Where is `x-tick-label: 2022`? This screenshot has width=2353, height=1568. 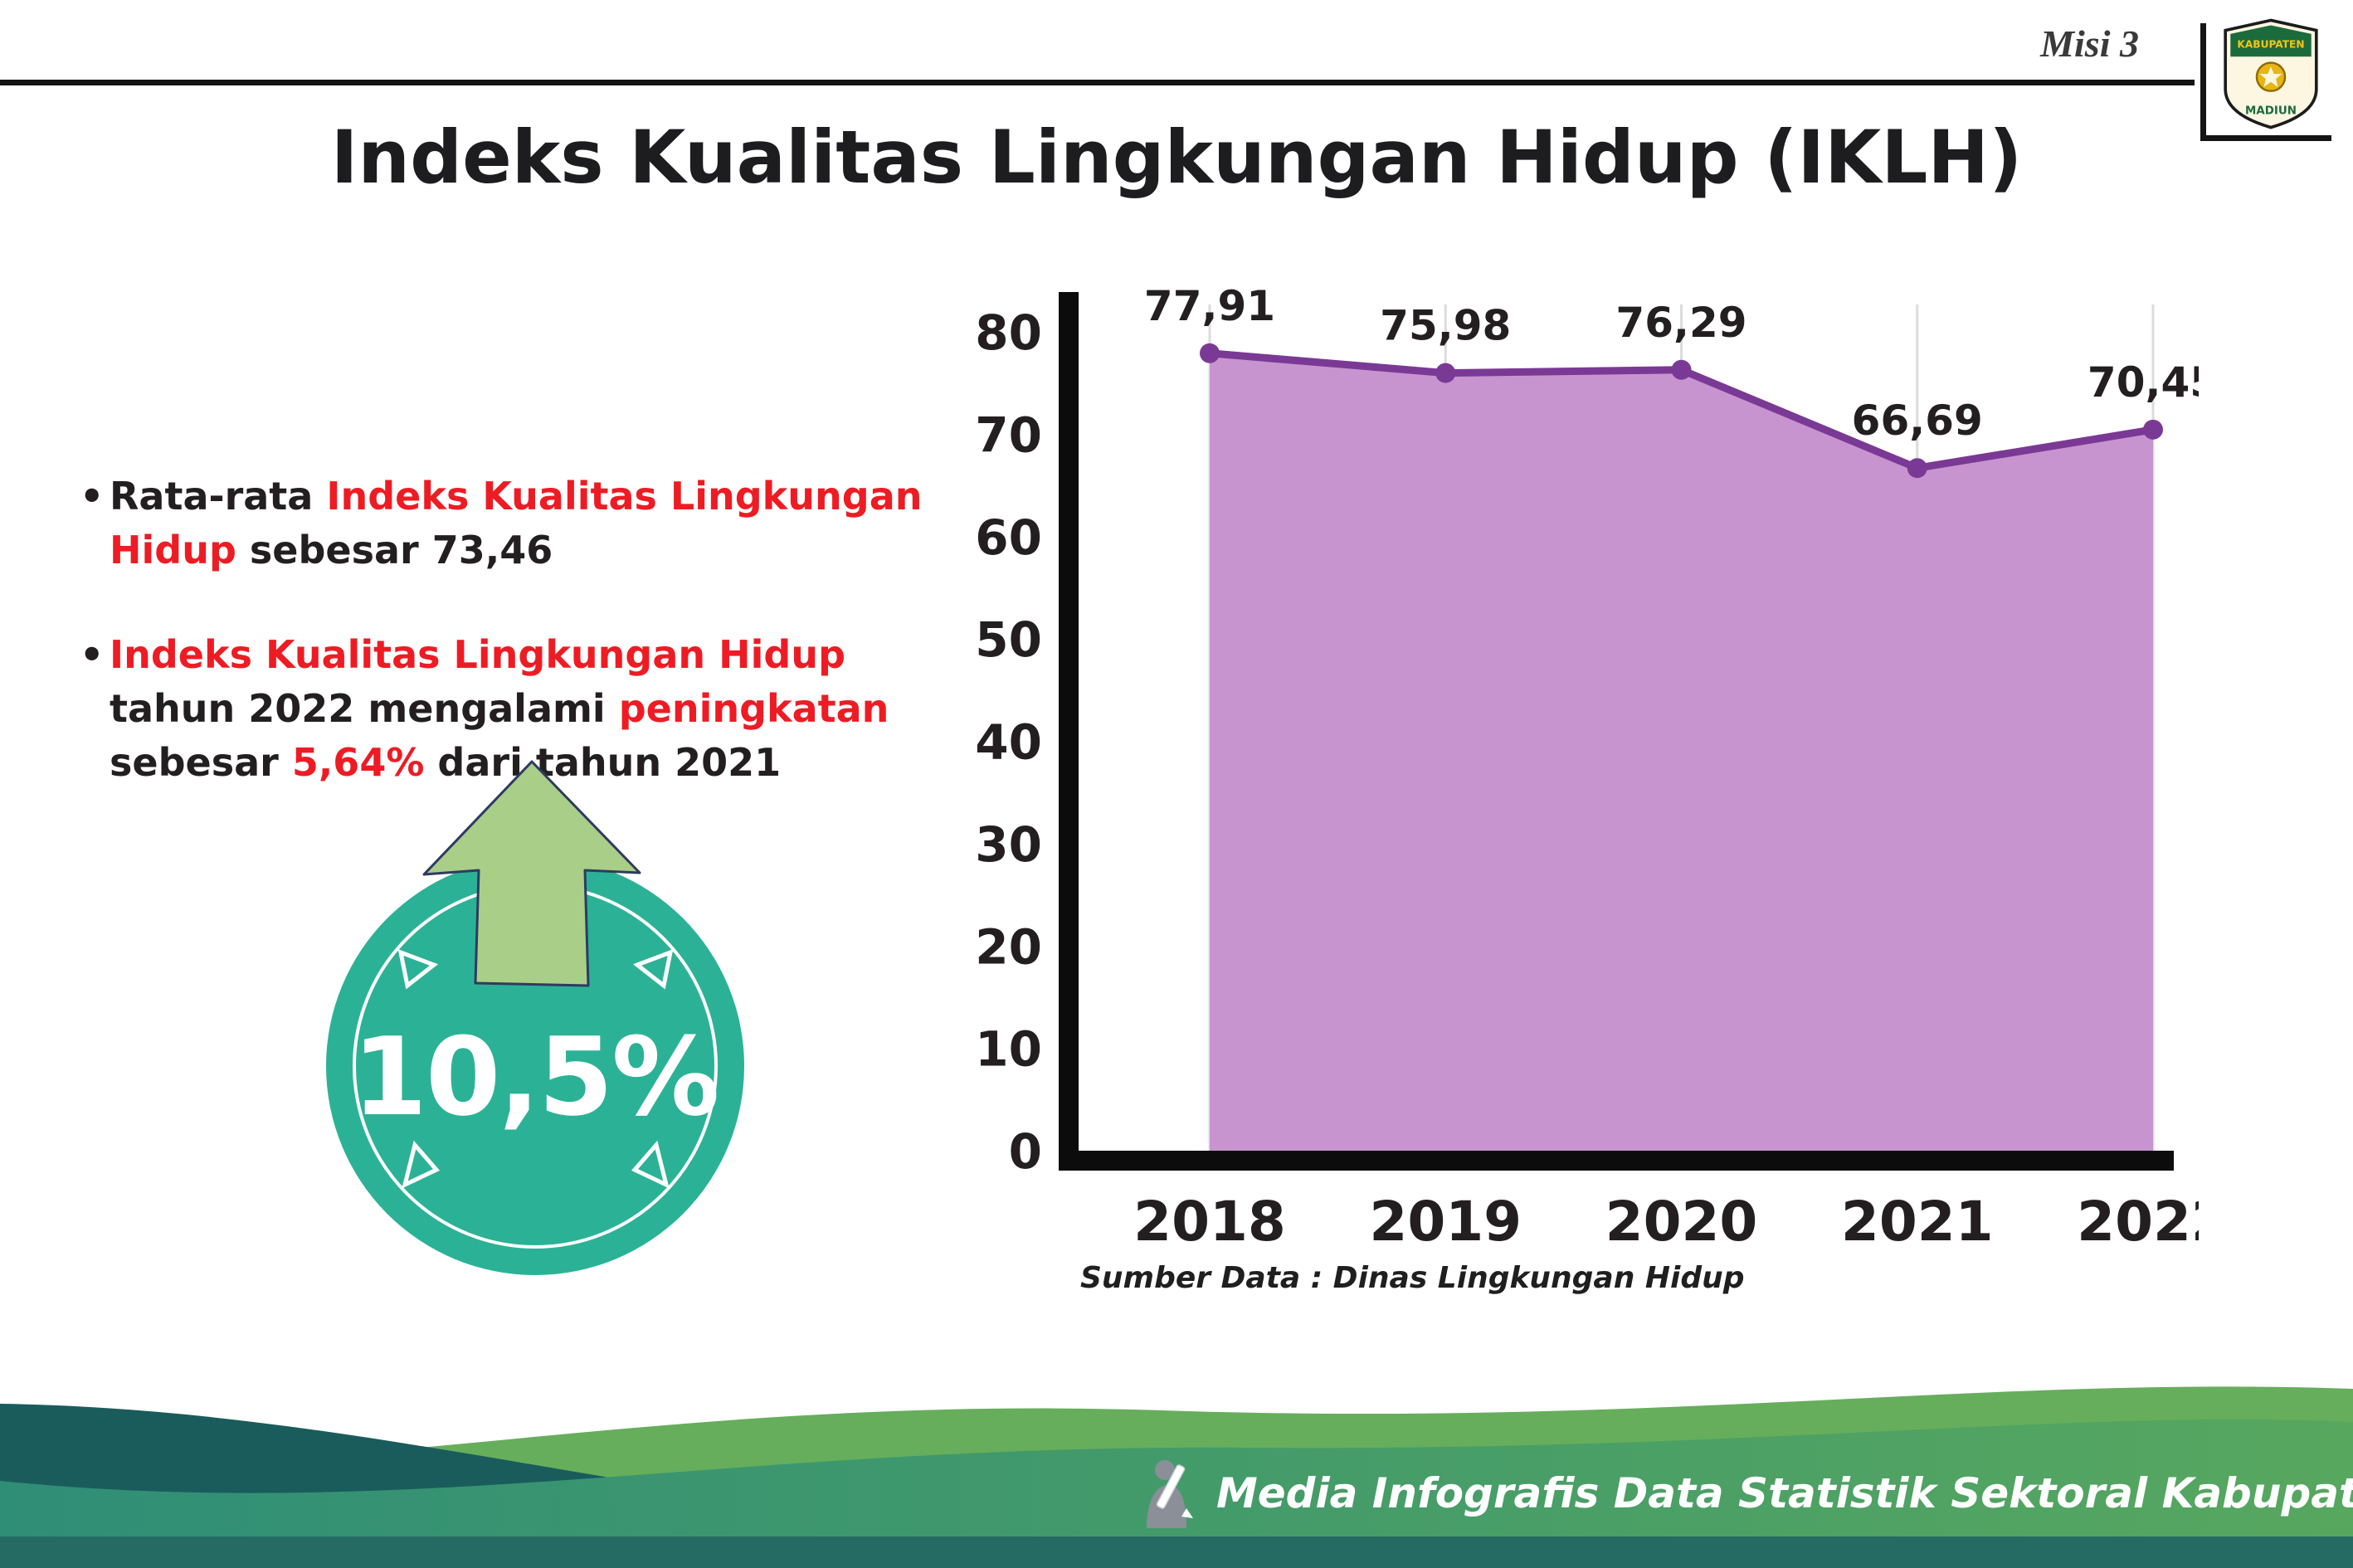
x-tick-label: 2022 is located at coordinates (2138, 1222).